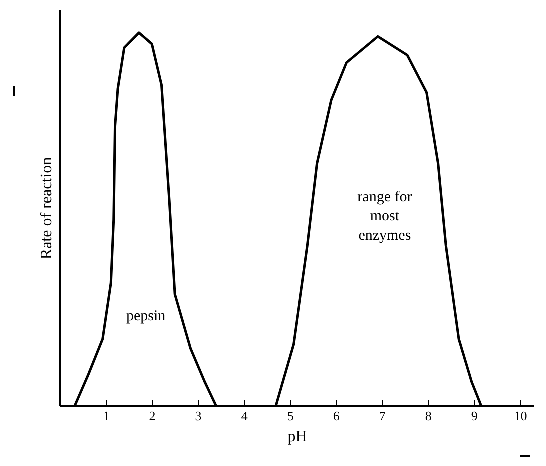 This screenshot has height=466, width=546. Describe the element at coordinates (106, 416) in the screenshot. I see `x-tick-label: 1` at that location.